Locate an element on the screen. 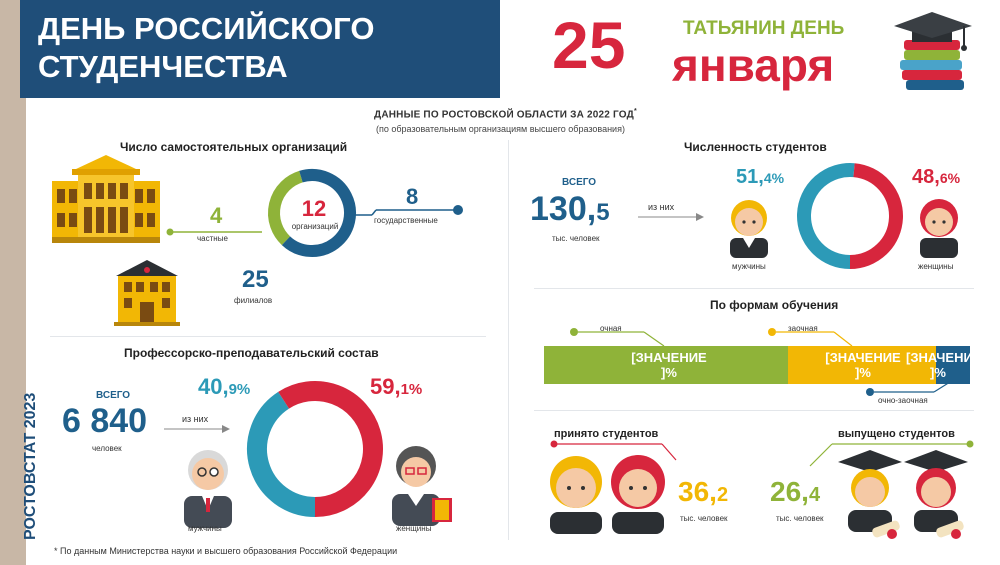 The height and width of the screenshot is (565, 1000). students-male-label: мужчины is located at coordinates (749, 266).